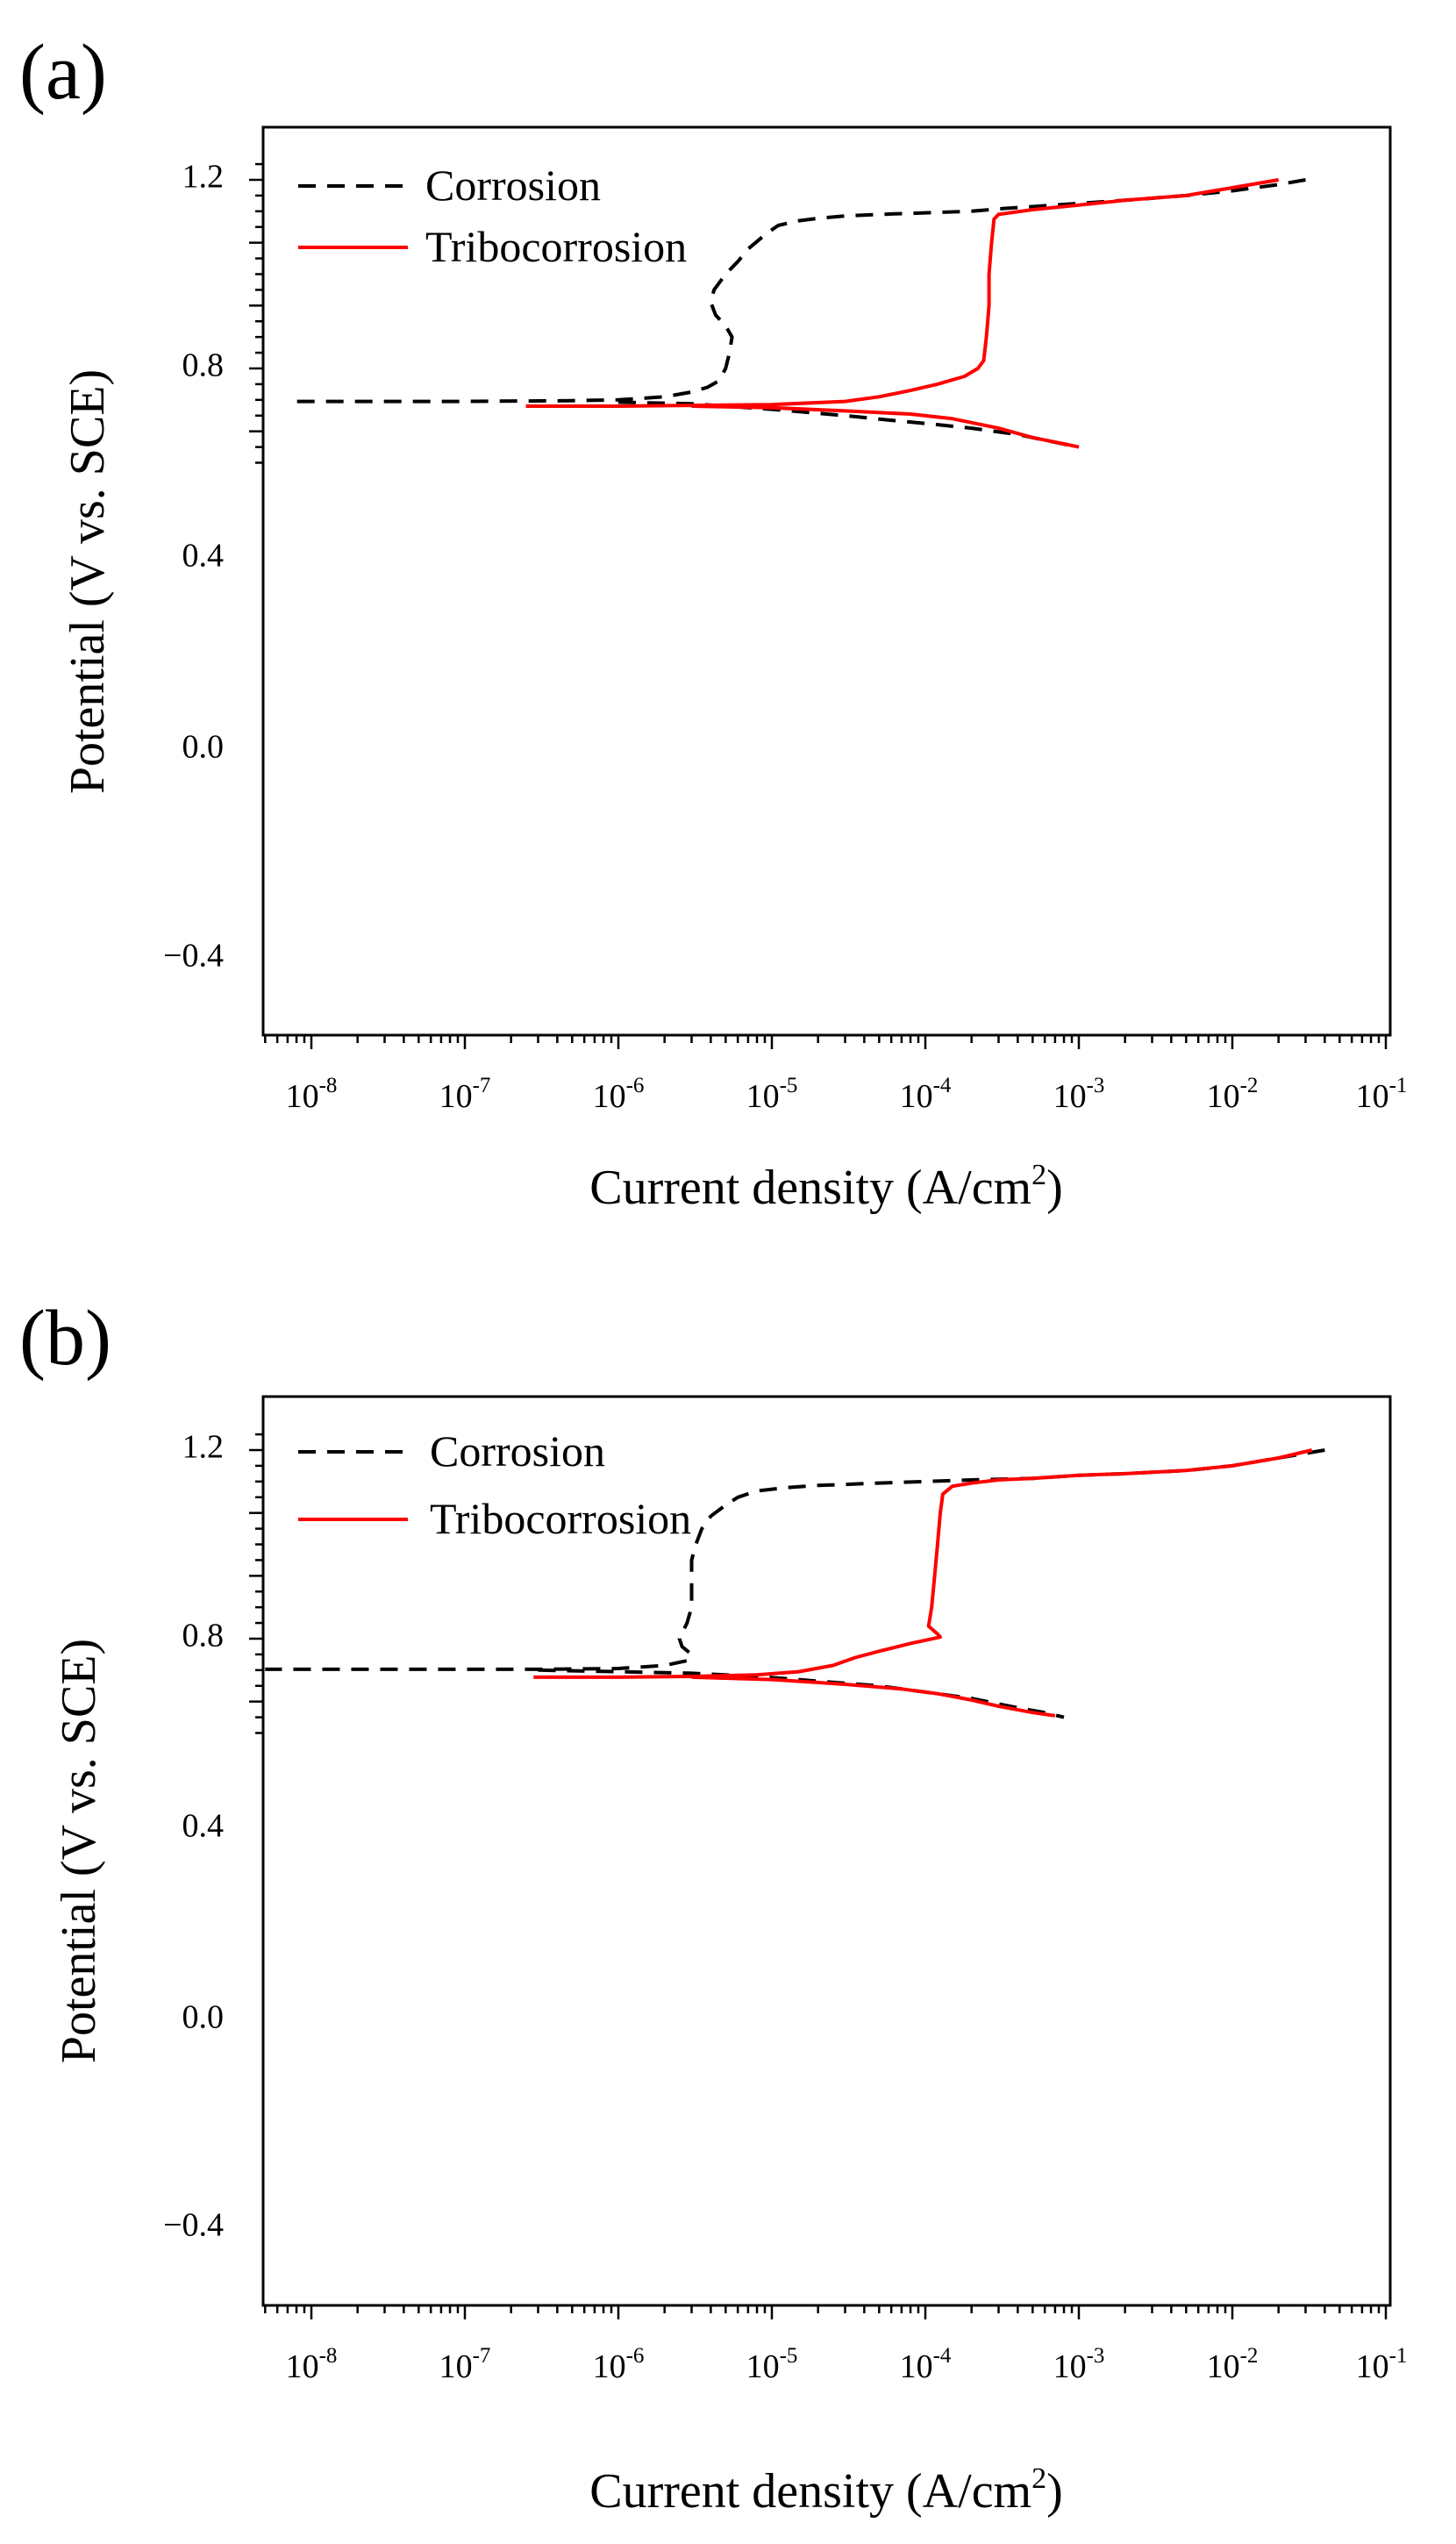  I want to click on panel-b-xtick-labels: 10⁻⁸ 10⁻⁷ 10⁻⁶ 10⁻⁵ 10⁻⁴ 10⁻³ 10⁻² 10⁻¹, so click(847, 2364).